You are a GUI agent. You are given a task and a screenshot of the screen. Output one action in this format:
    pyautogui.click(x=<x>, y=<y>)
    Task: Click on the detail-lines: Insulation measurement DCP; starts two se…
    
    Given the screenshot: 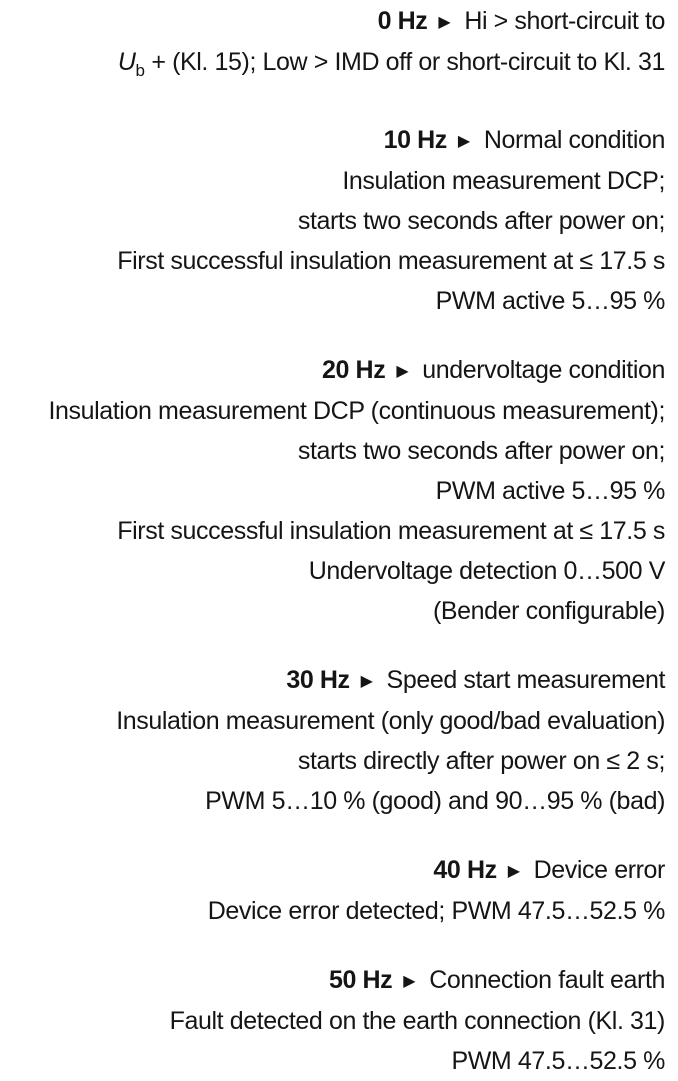 What is the action you would take?
    pyautogui.click(x=336, y=241)
    